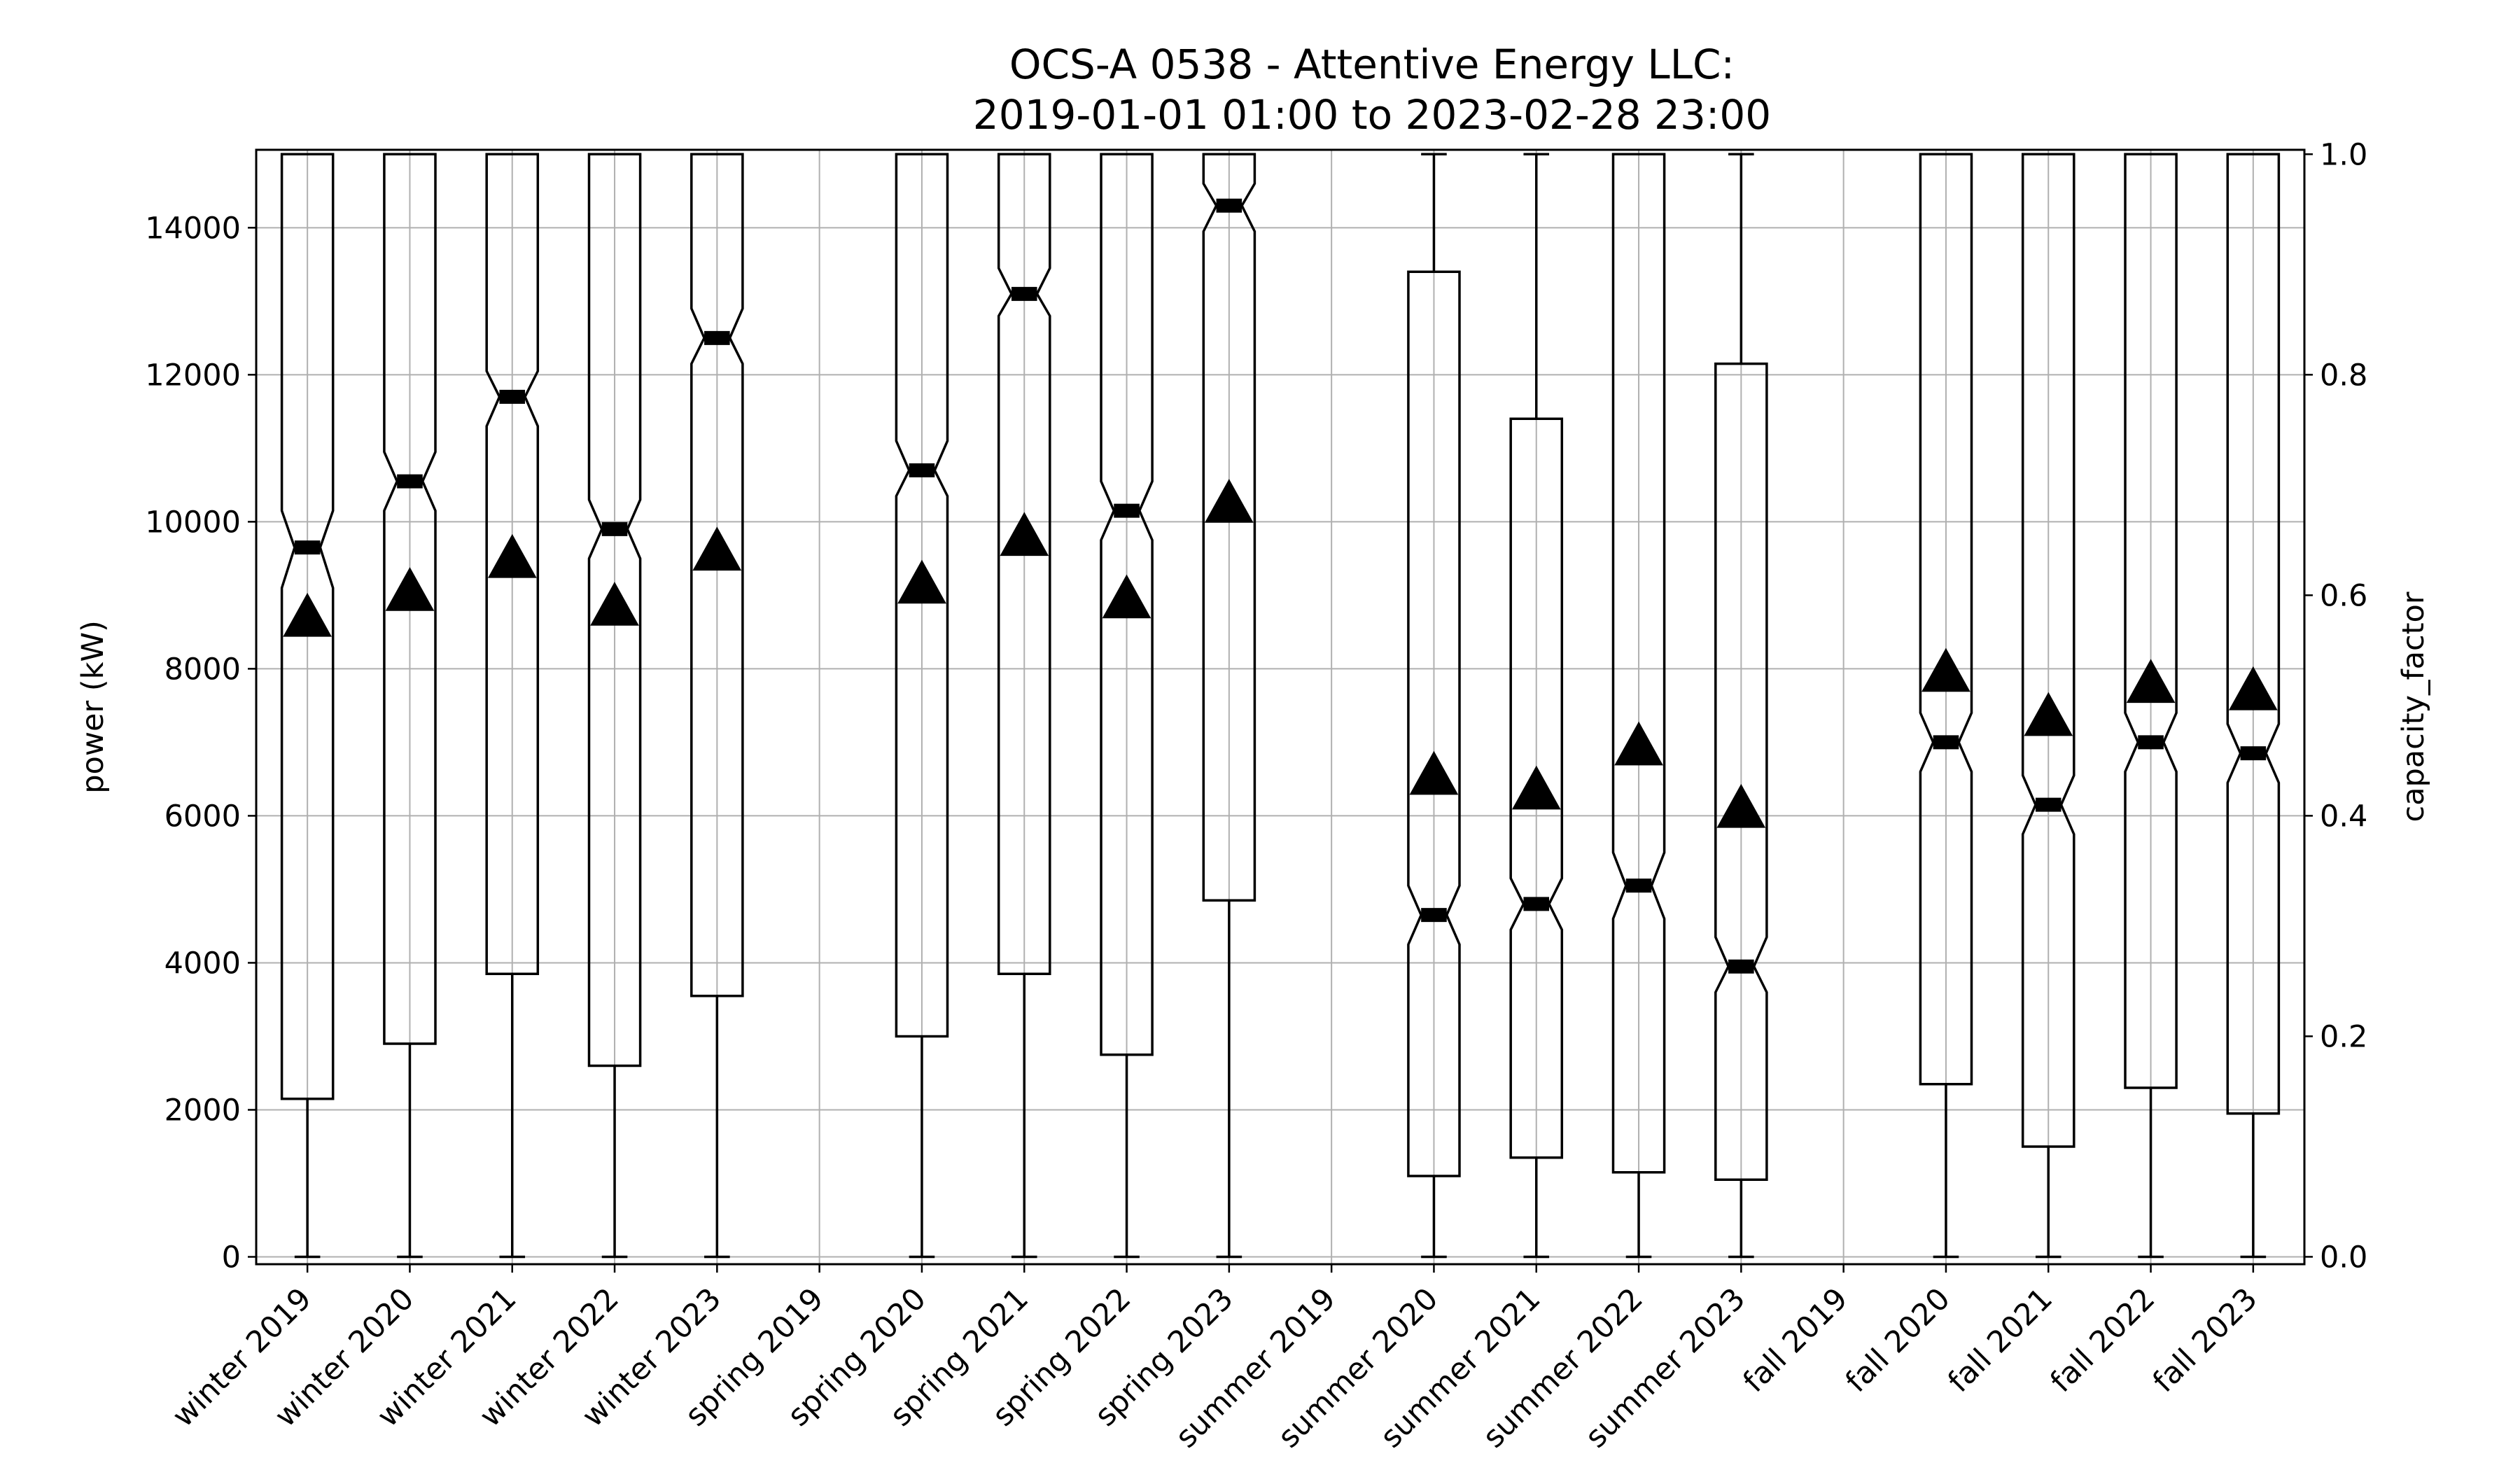 The height and width of the screenshot is (1470, 2520). What do you see at coordinates (1372, 115) in the screenshot?
I see `chart-title-line-2: 2019-01-01 01:00 to 2023-02-28 23:00` at bounding box center [1372, 115].